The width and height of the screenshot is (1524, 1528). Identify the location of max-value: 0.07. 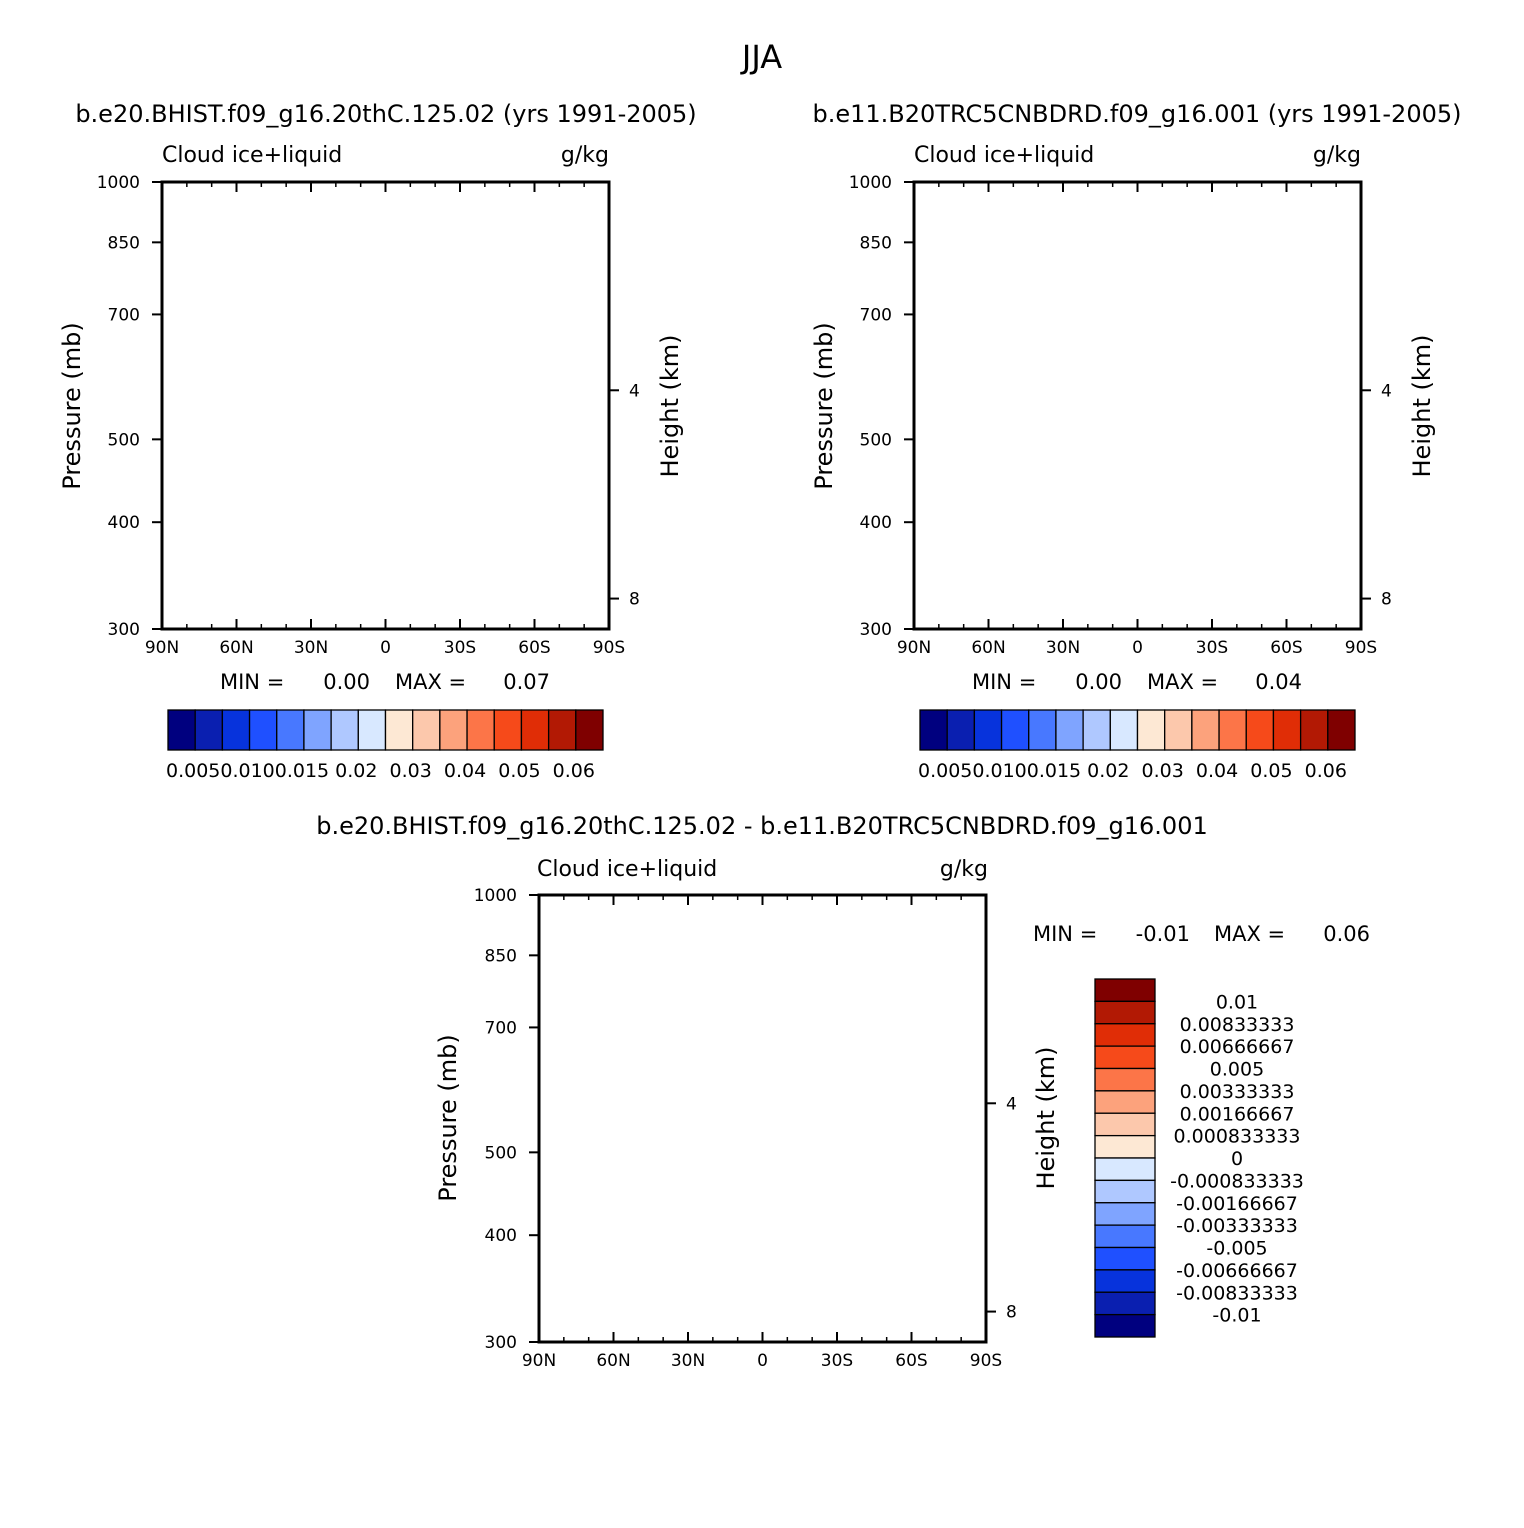
(526, 682).